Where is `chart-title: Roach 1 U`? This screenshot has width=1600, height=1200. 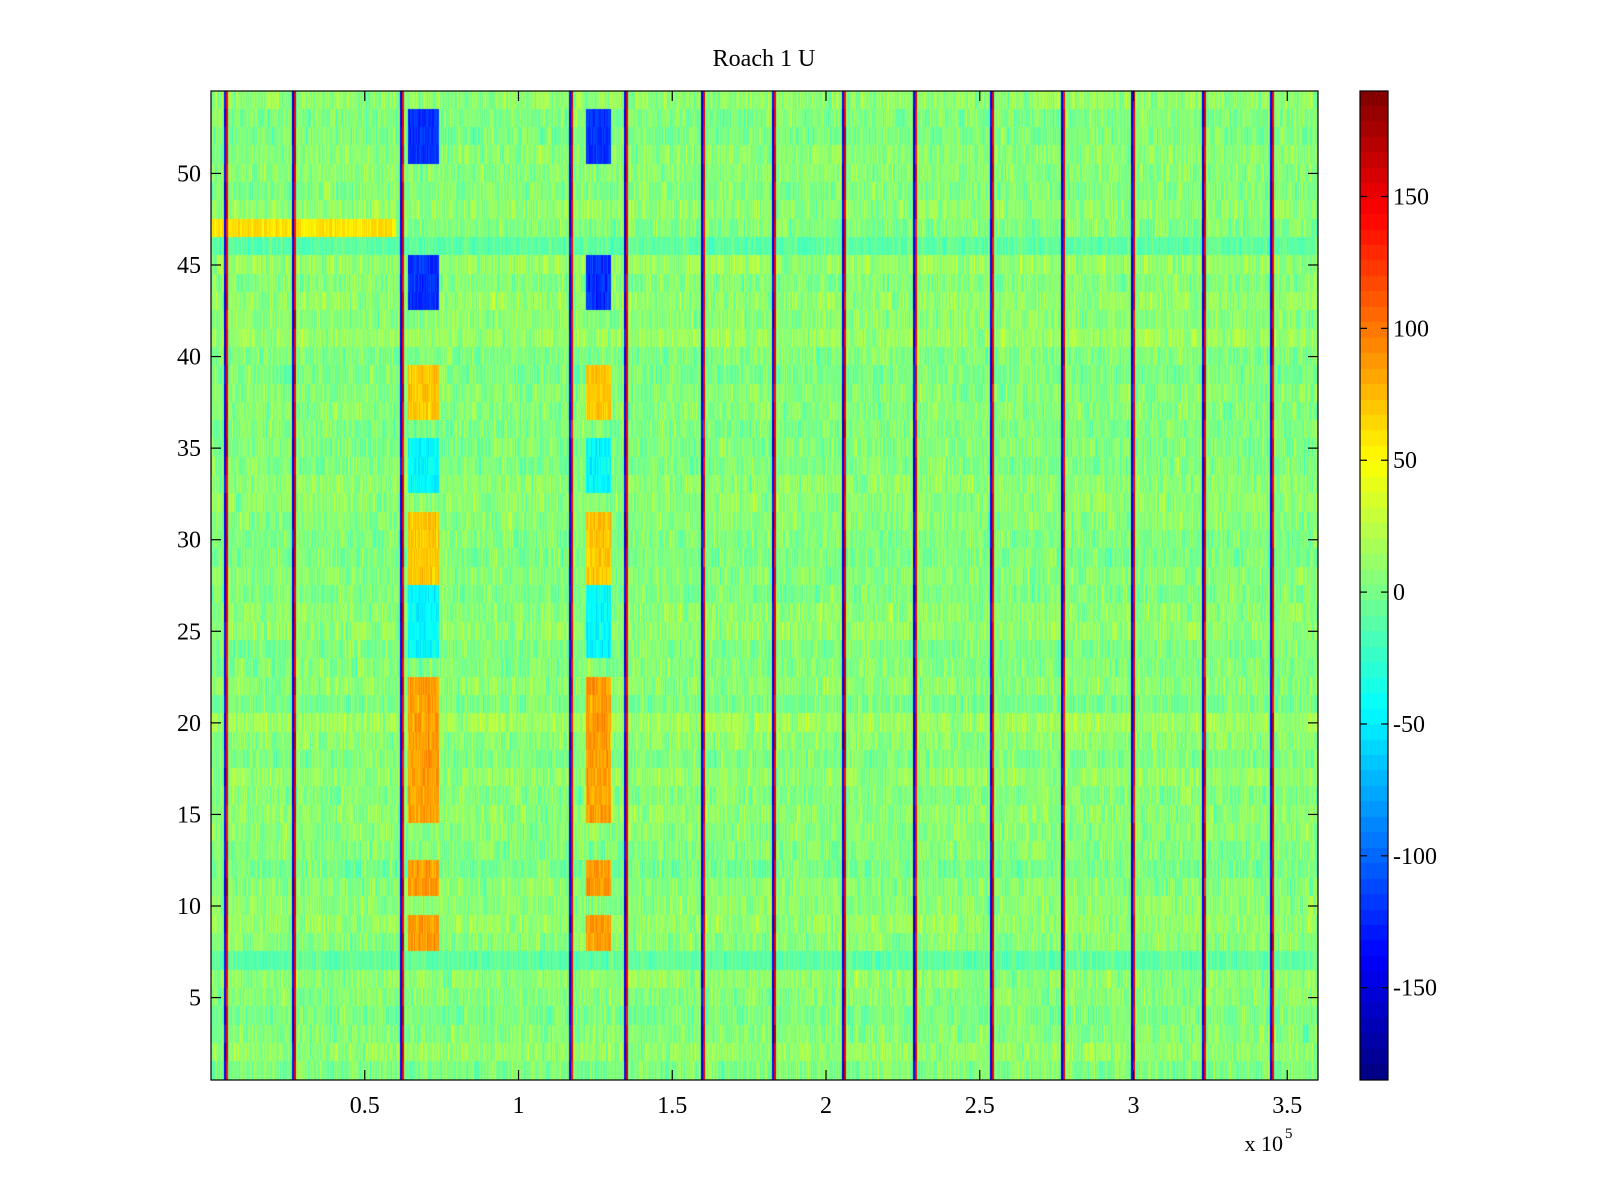
chart-title: Roach 1 U is located at coordinates (764, 59).